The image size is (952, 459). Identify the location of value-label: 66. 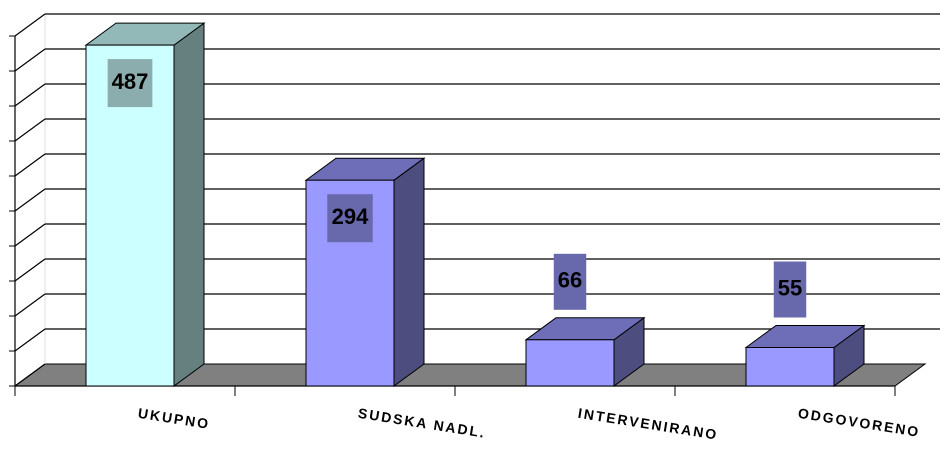
(570, 280).